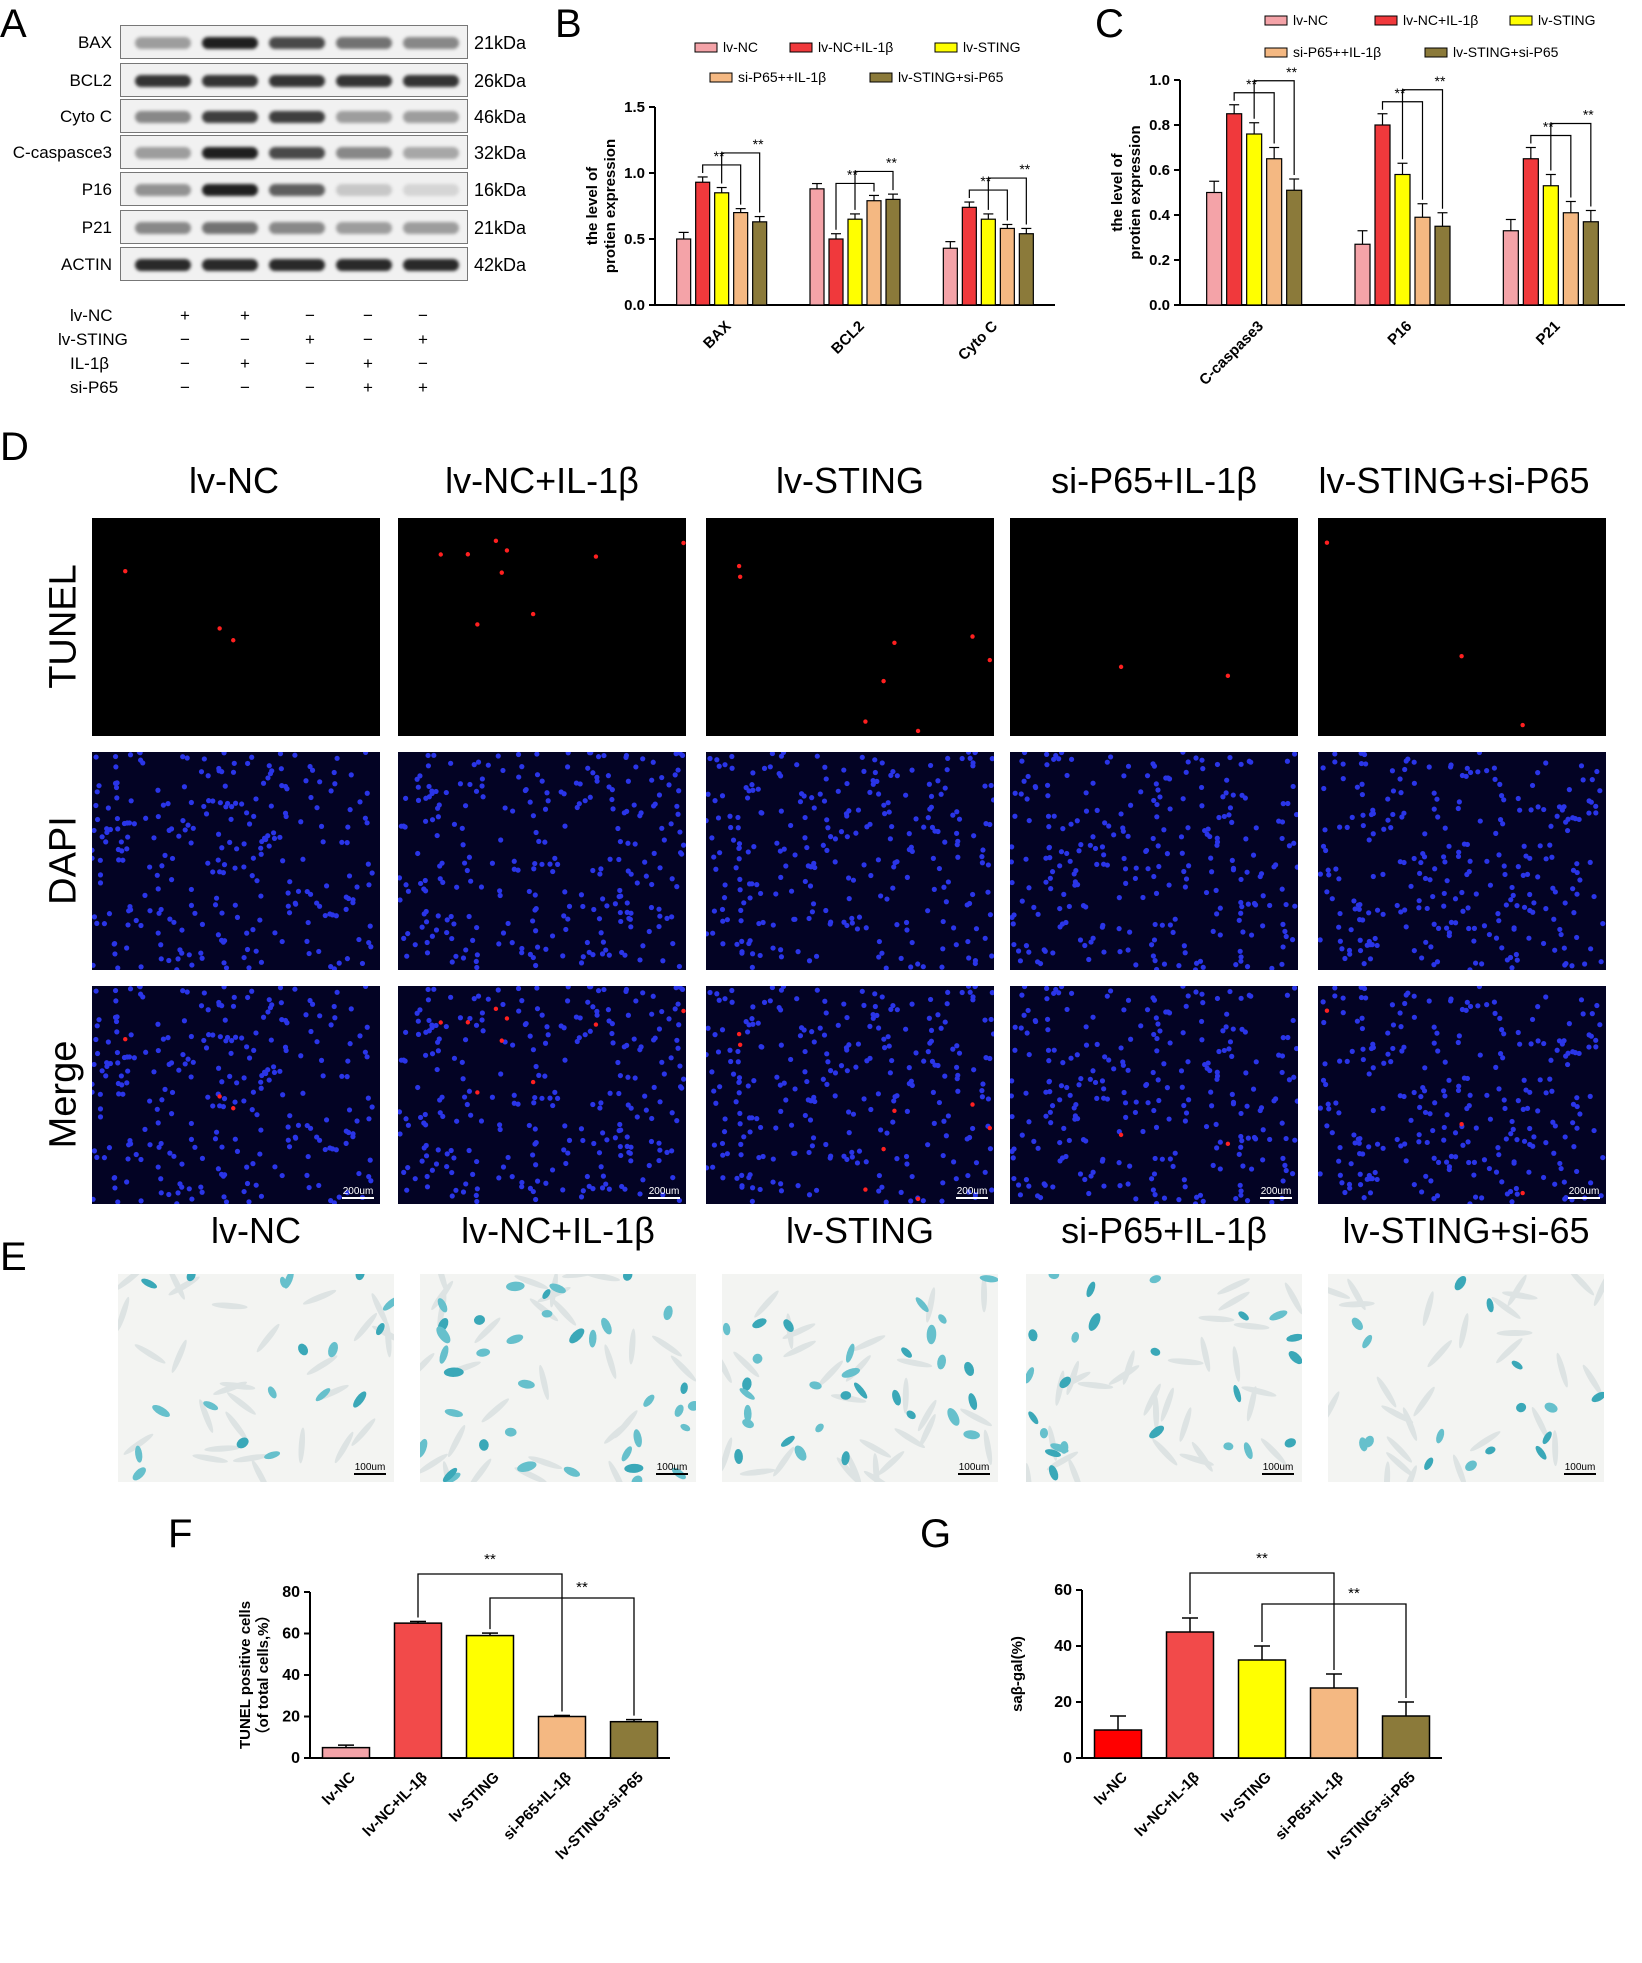  Describe the element at coordinates (474, 1797) in the screenshot. I see `x-tick-label: lv-STING` at that location.